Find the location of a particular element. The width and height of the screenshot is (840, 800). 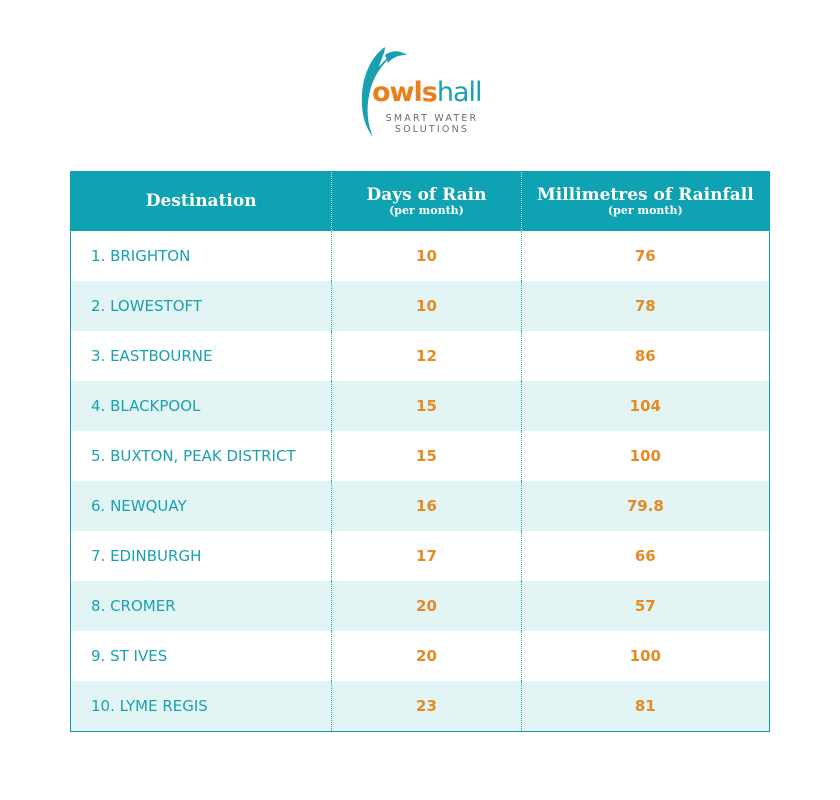

mm-cell: 79.8 is located at coordinates (645, 506).